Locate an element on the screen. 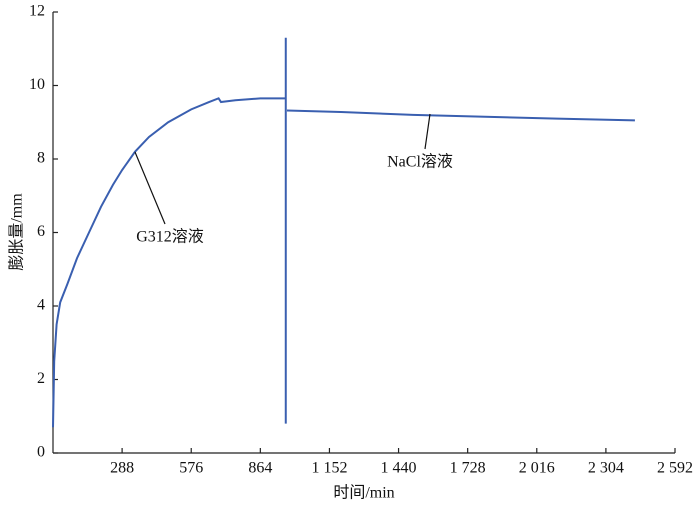  y-tick-label: 8 is located at coordinates (41, 158).